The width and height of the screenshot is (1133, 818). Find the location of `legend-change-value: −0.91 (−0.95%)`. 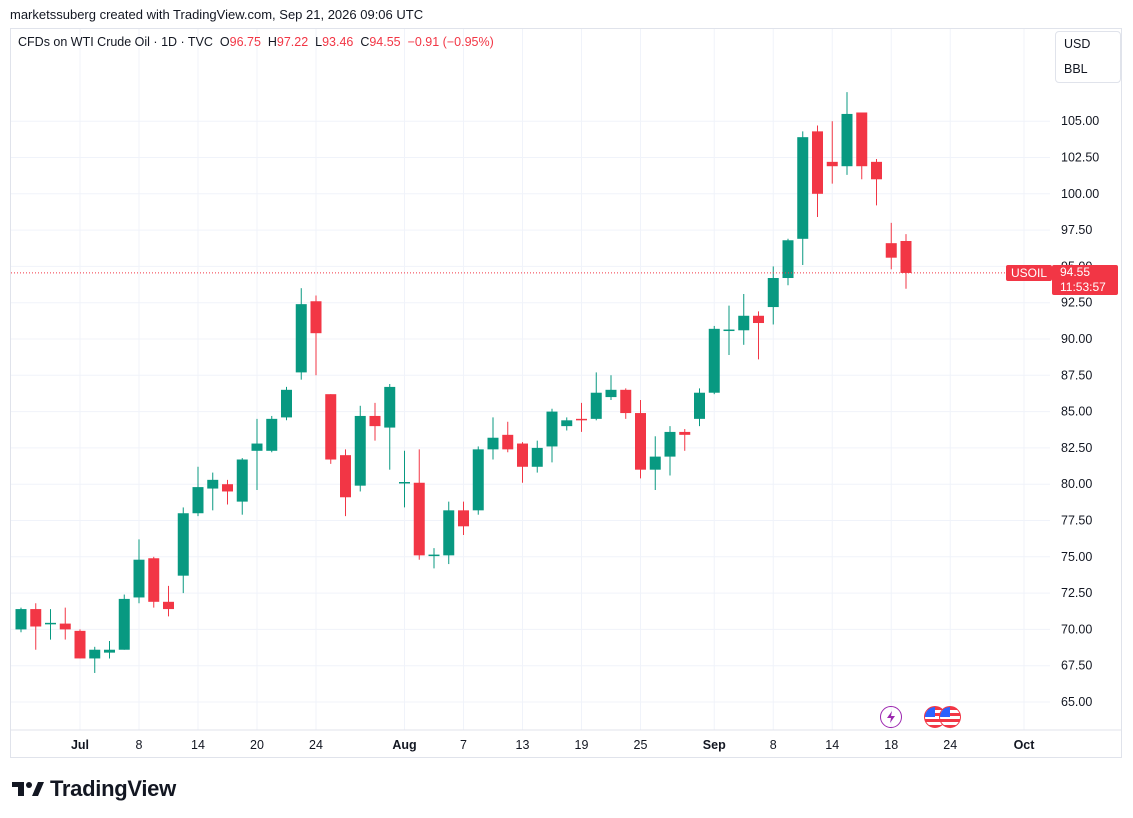

legend-change-value: −0.91 (−0.95%) is located at coordinates (450, 42).